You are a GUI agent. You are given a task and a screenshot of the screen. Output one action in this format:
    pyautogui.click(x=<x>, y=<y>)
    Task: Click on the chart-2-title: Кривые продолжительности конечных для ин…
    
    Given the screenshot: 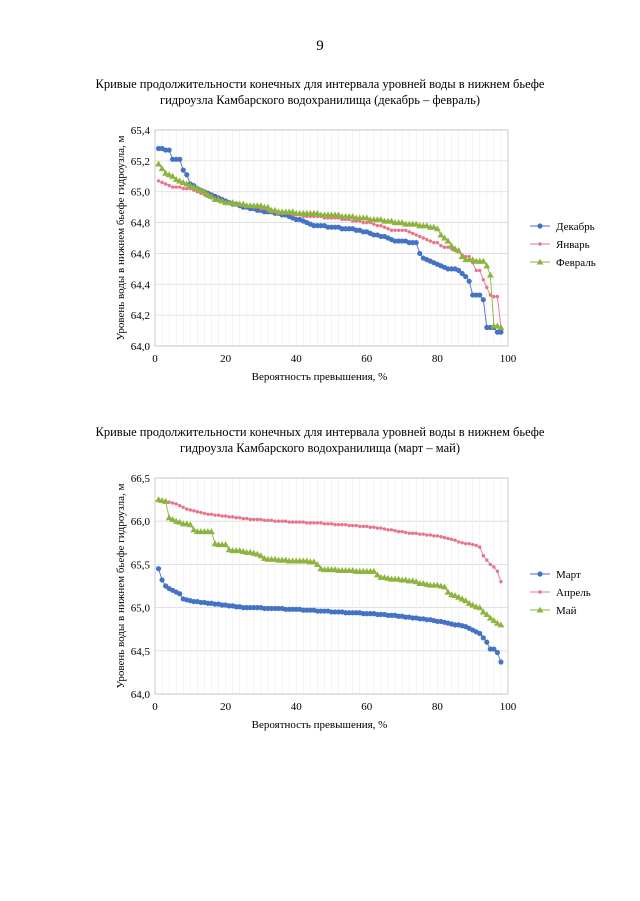 What is the action you would take?
    pyautogui.click(x=320, y=440)
    